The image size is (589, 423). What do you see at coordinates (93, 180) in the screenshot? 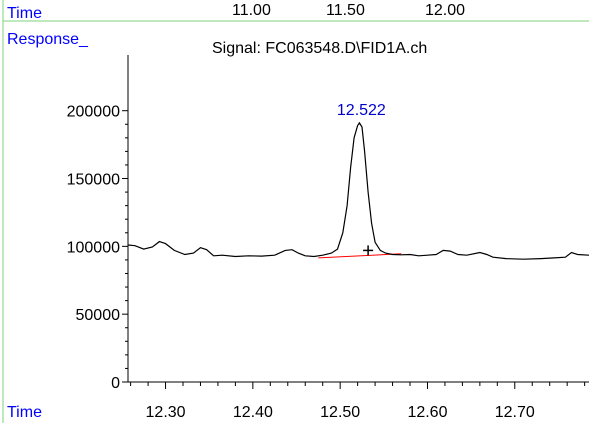
I see `y-tick-label: 150000` at bounding box center [93, 180].